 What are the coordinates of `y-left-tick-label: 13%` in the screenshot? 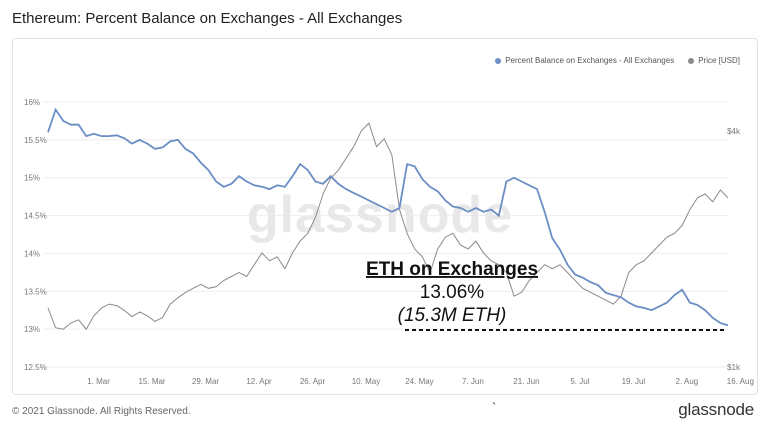 It's located at (32, 329).